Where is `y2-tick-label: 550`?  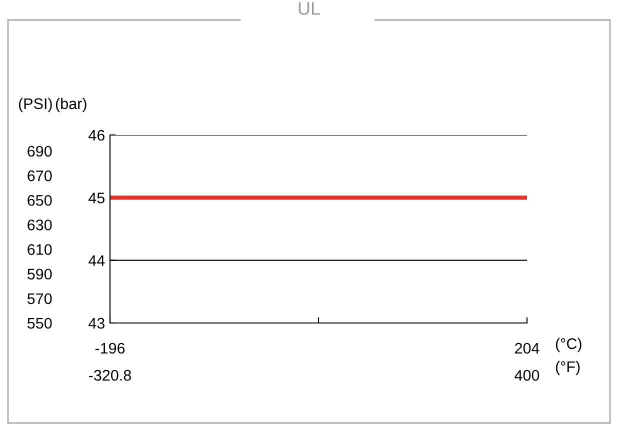
y2-tick-label: 550 is located at coordinates (39, 323).